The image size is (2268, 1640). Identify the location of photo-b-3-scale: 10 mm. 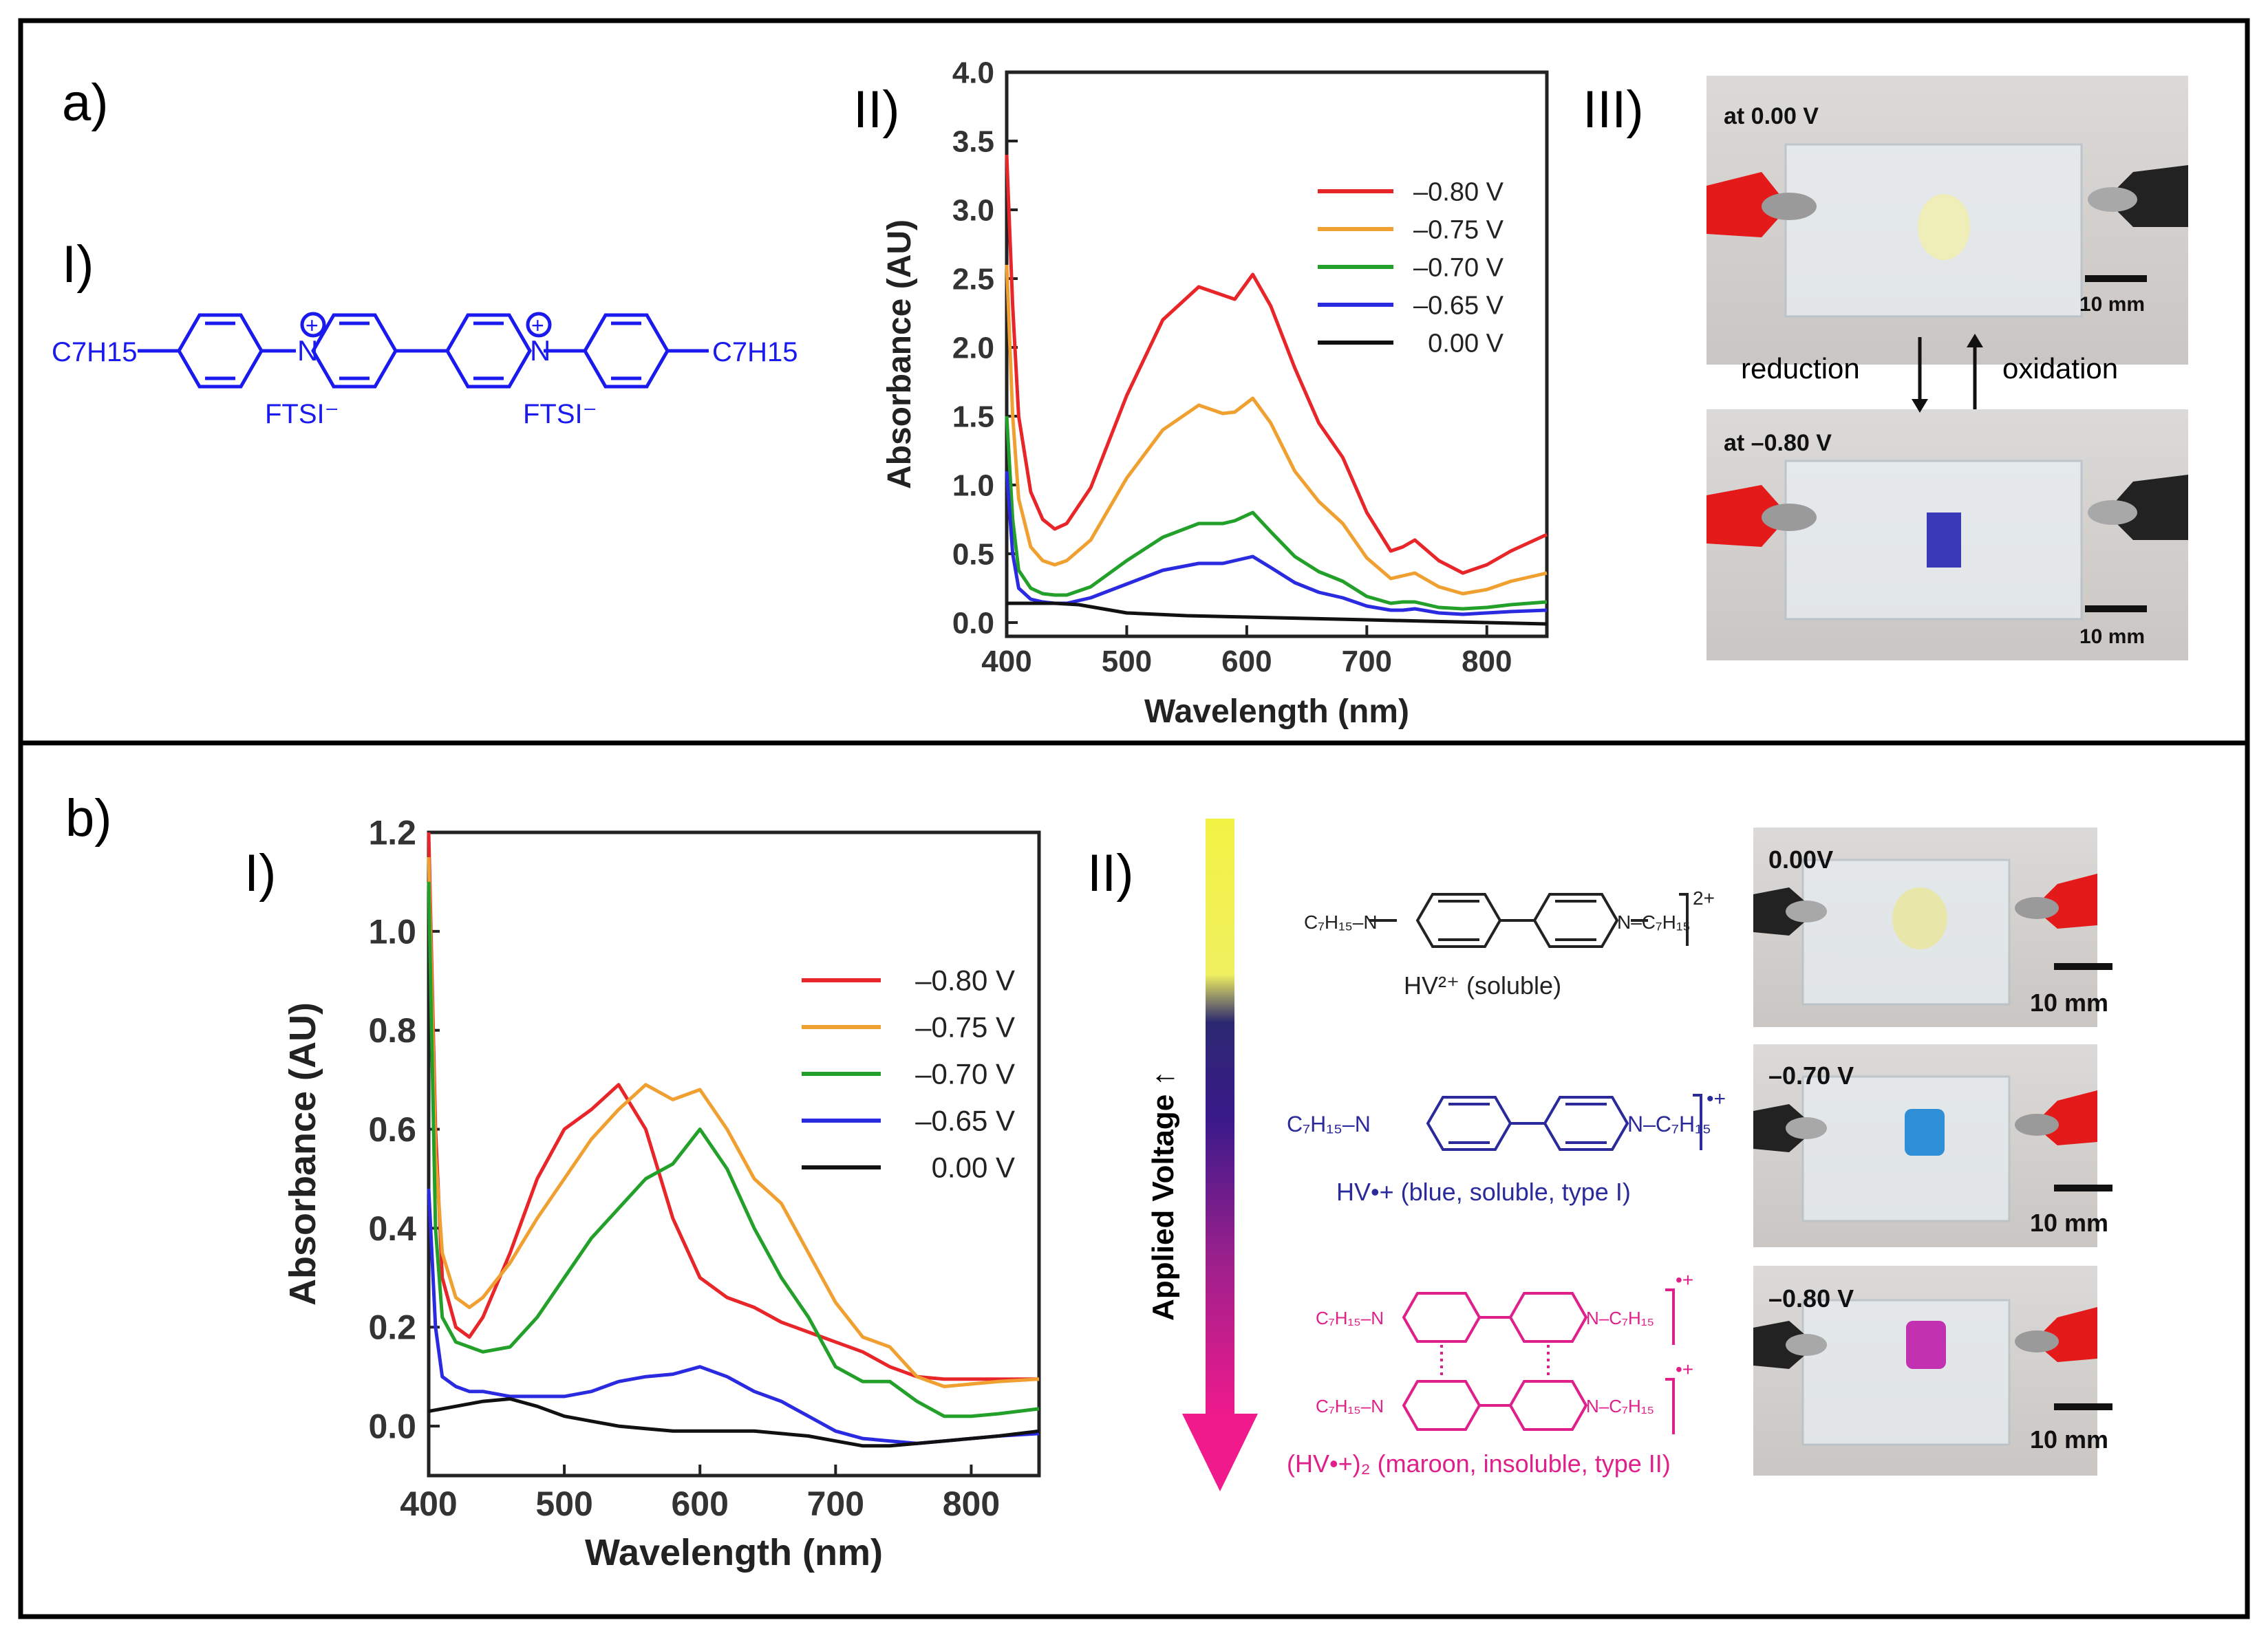
(2069, 1439).